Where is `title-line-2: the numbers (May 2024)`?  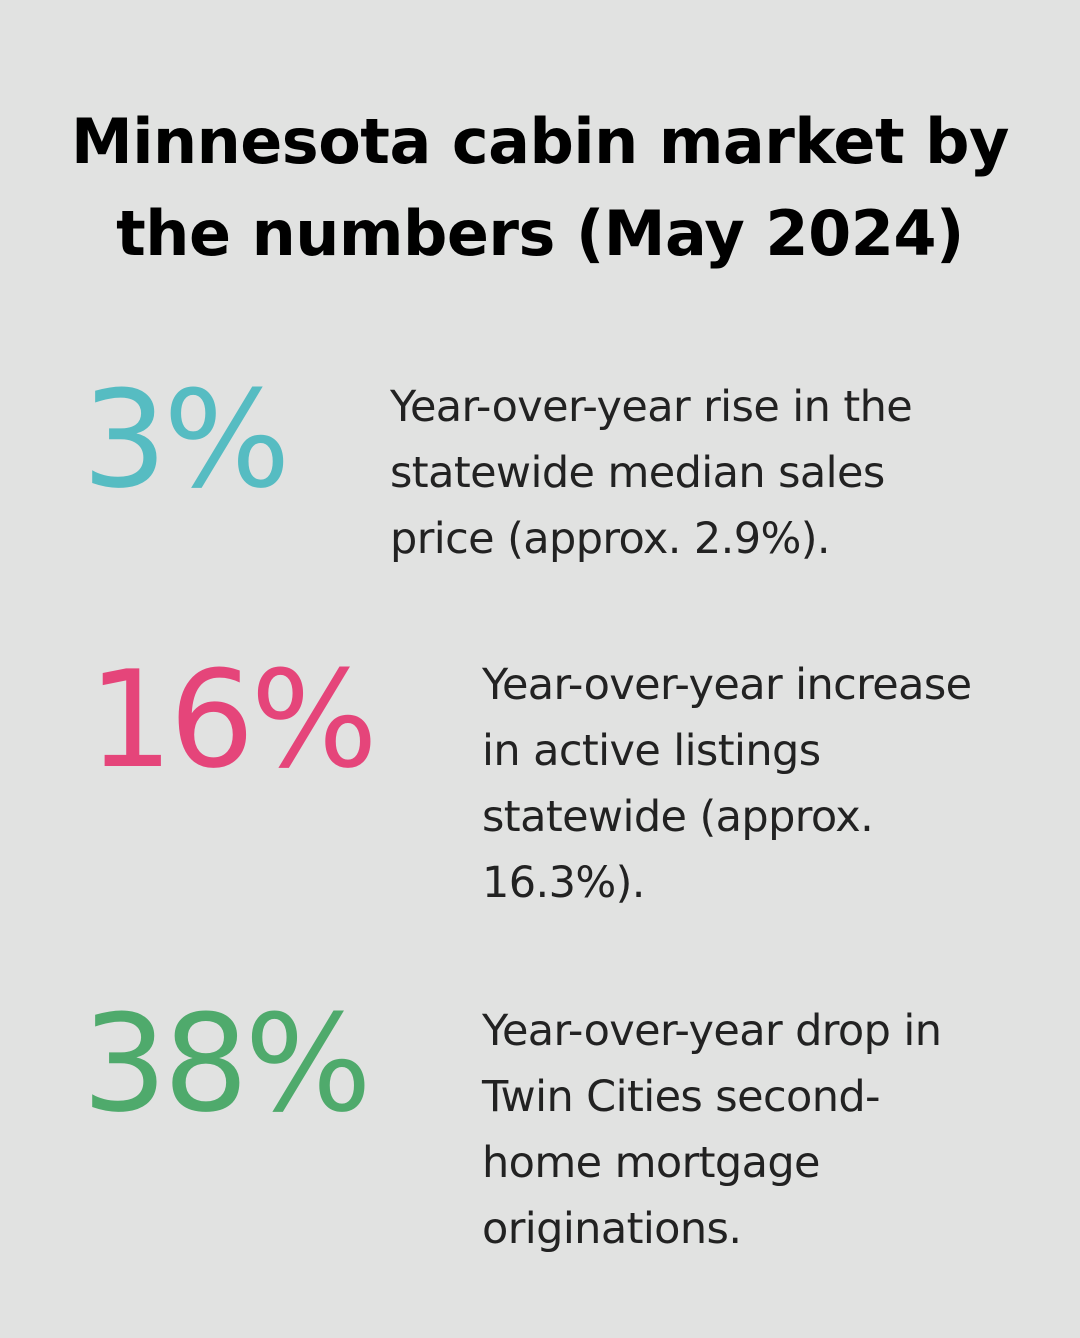
title-line-2: the numbers (May 2024) is located at coordinates (540, 233).